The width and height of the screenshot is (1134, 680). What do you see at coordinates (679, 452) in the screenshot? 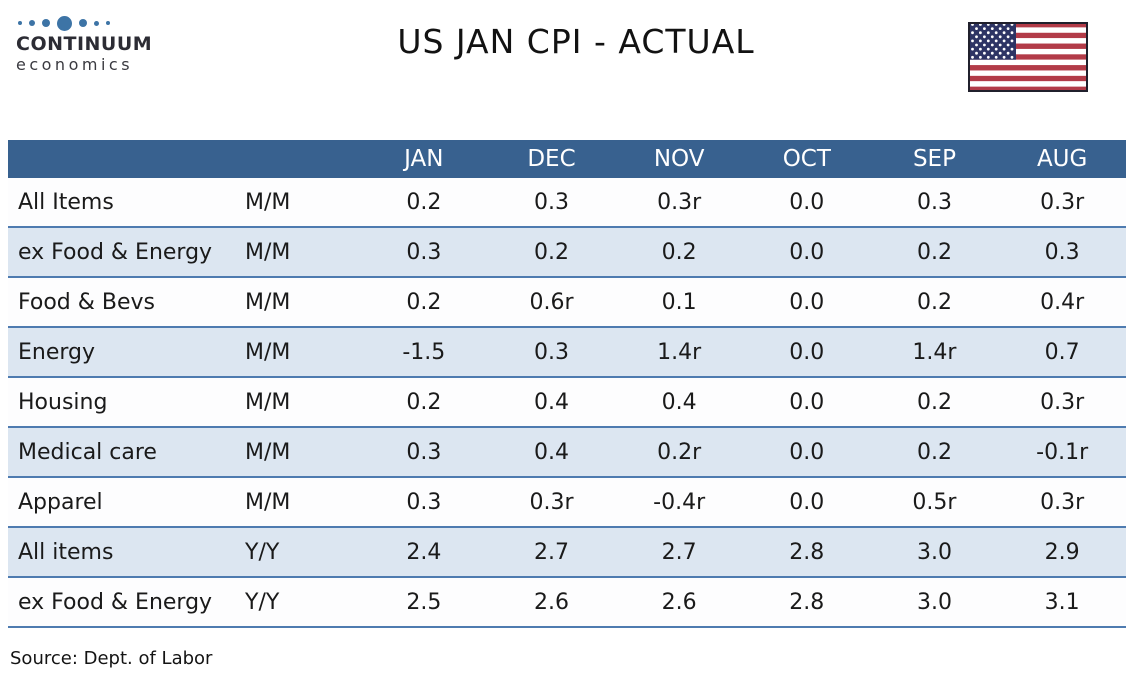
I see `data-cell: 0.2r` at bounding box center [679, 452].